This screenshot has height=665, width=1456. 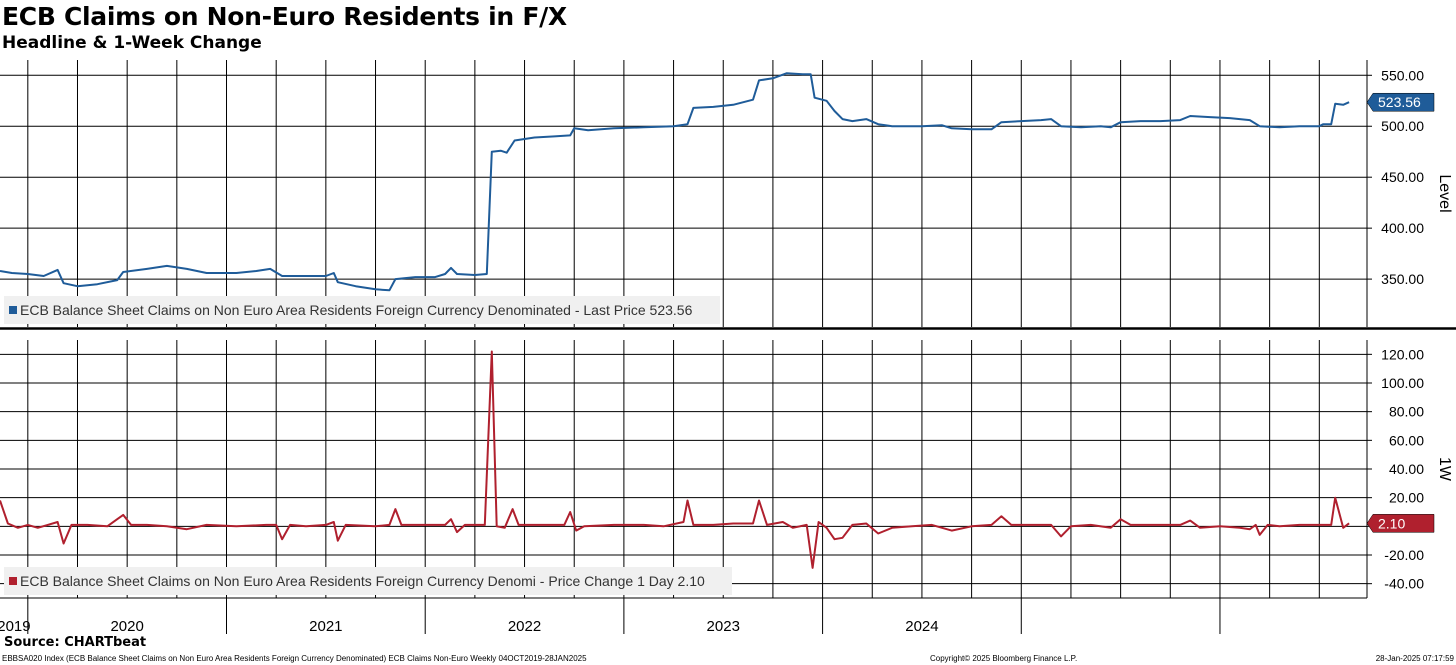 I want to click on change-tick-label-7: -20.00, so click(x=1404, y=555).